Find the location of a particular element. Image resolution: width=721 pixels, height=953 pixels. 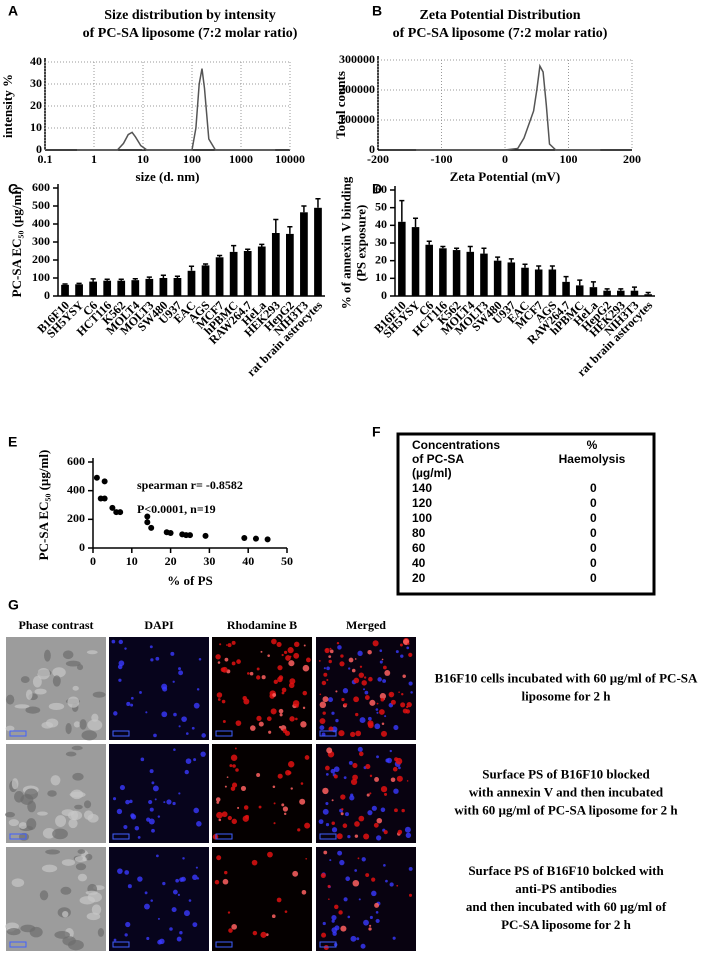

micrograph is located at coordinates (159, 899).